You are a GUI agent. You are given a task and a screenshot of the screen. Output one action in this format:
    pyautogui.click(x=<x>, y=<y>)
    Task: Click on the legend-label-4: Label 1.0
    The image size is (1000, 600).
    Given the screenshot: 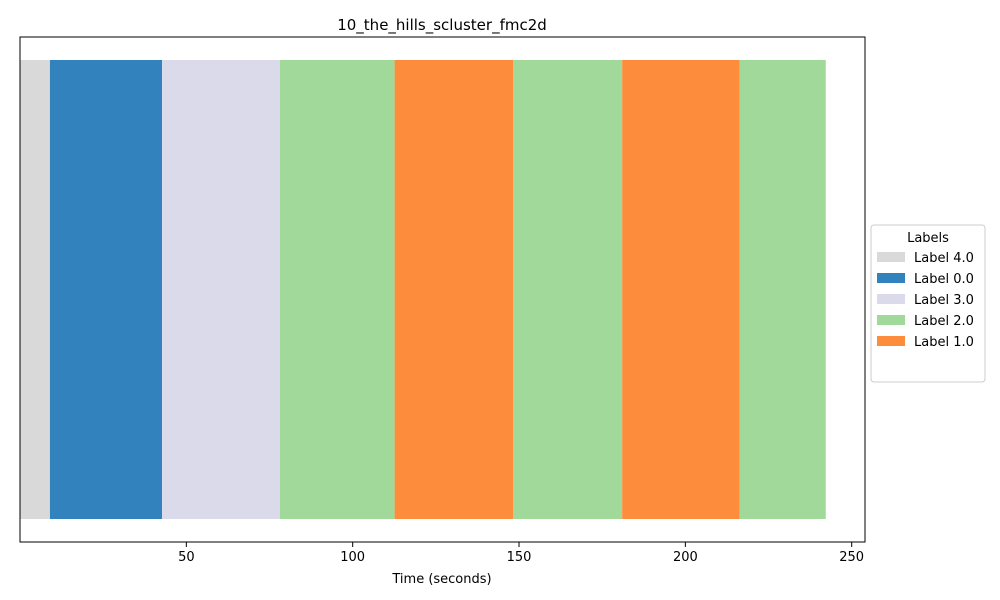 What is the action you would take?
    pyautogui.click(x=944, y=342)
    